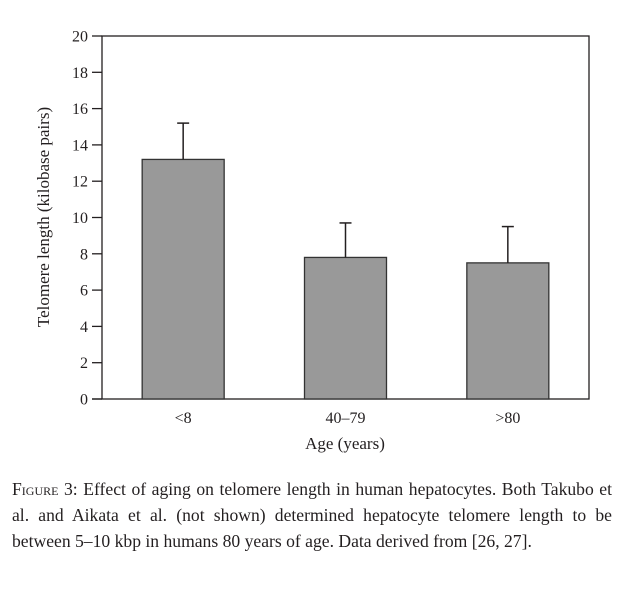 Image resolution: width=626 pixels, height=593 pixels. Describe the element at coordinates (84, 291) in the screenshot. I see `y-tick-label: 6` at that location.